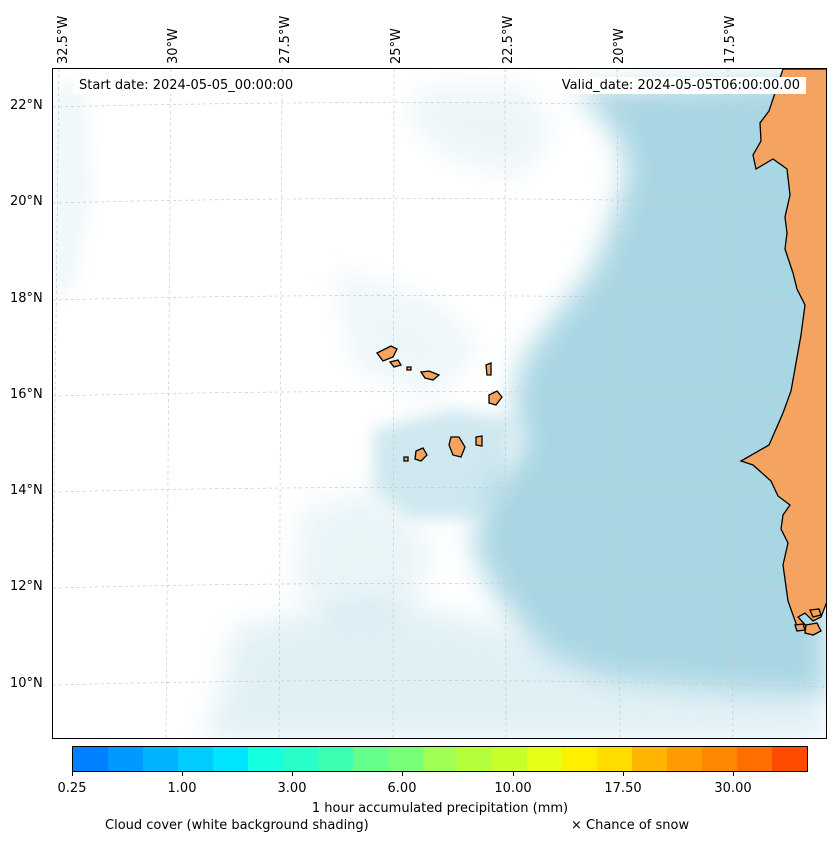 Image resolution: width=837 pixels, height=844 pixels. I want to click on longitude-label: 27.5°W, so click(285, 39).